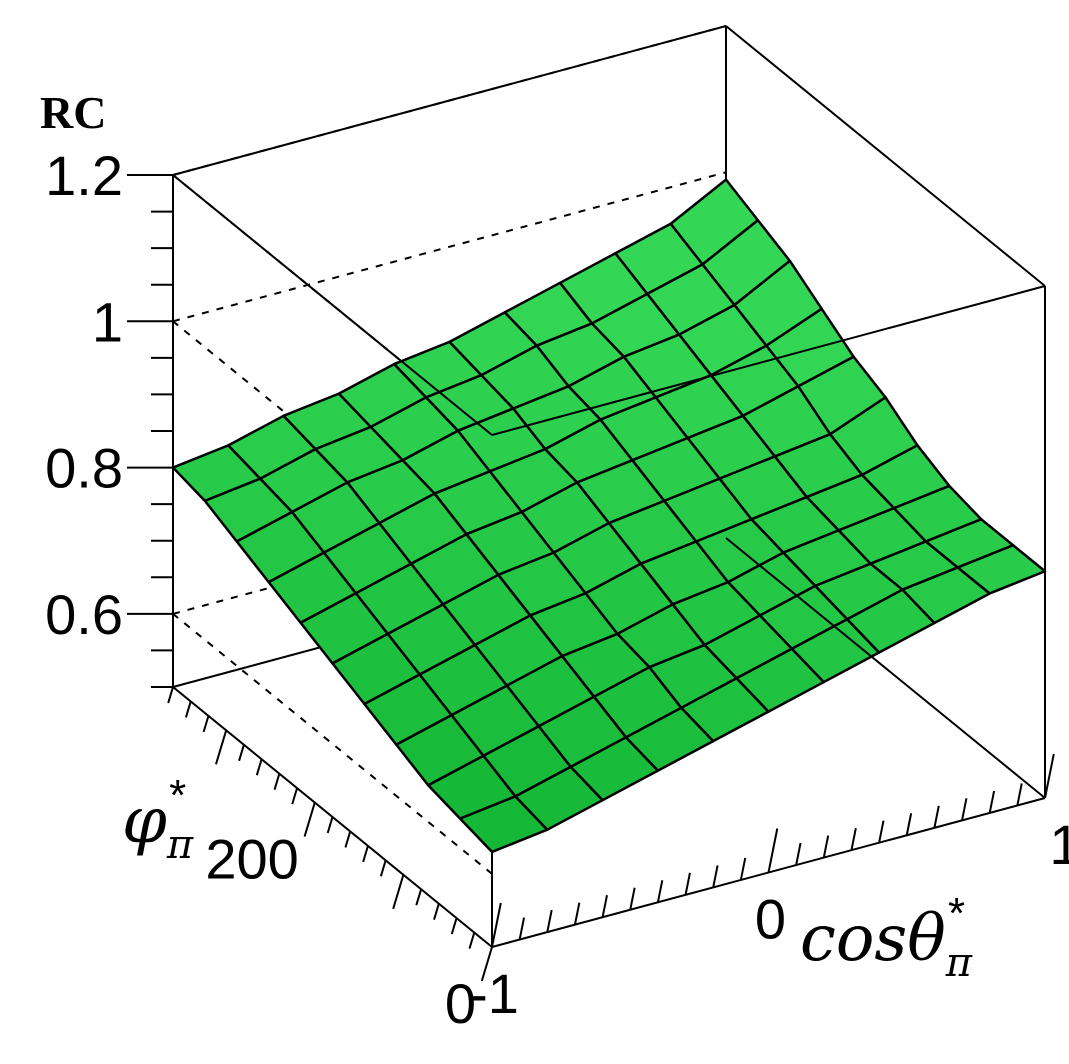  I want to click on box-edge-top-back, so click(449, 100).